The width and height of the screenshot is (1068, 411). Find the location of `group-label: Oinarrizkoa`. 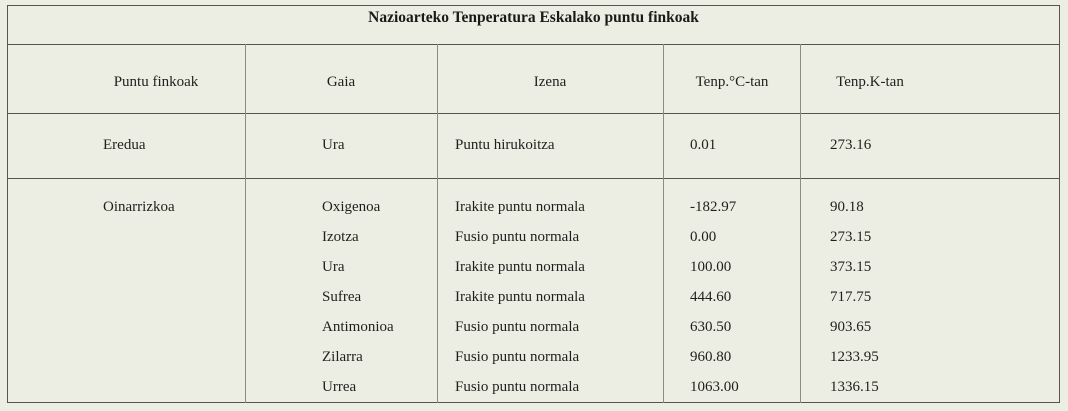

group-label: Oinarrizkoa is located at coordinates (139, 207).